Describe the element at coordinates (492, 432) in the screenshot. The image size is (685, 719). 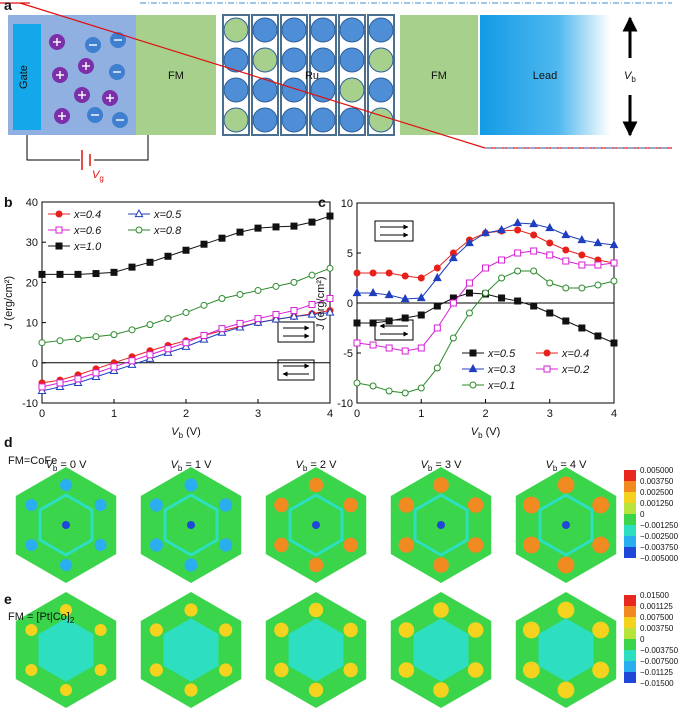
I see `x-axis-label-part: (V)` at that location.